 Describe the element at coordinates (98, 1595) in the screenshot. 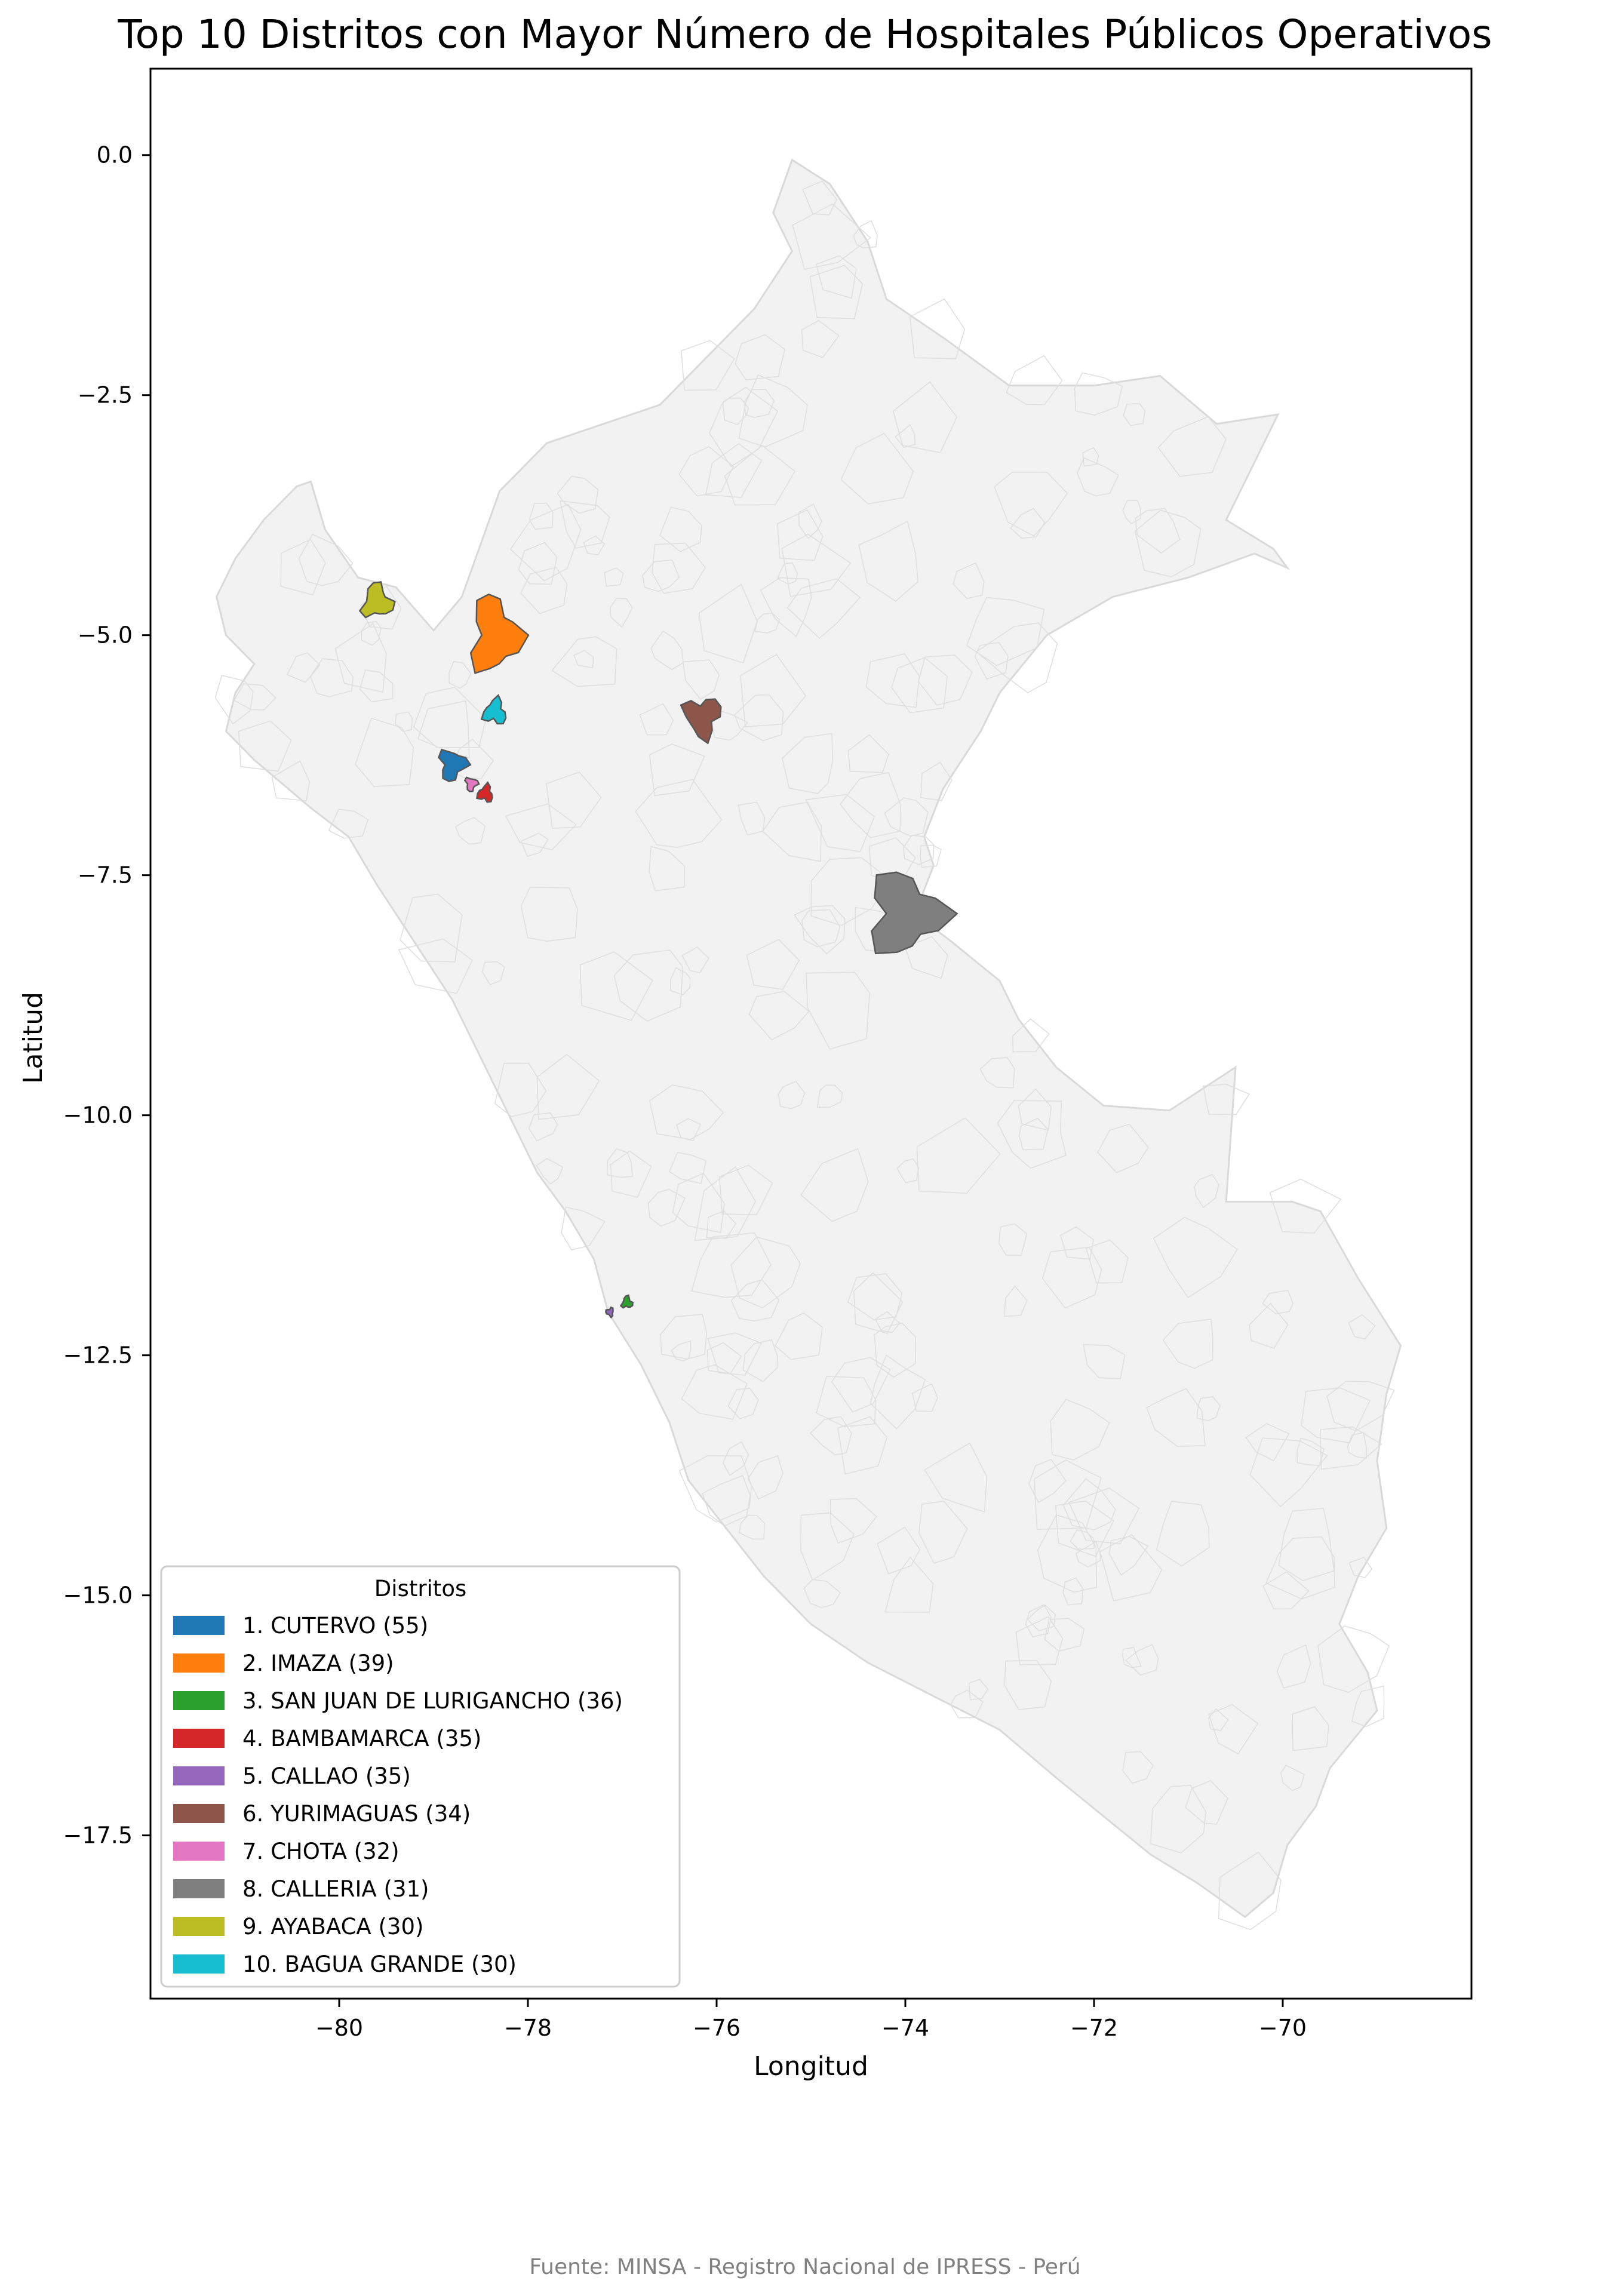

I see `y-tick-label: −15.0` at that location.